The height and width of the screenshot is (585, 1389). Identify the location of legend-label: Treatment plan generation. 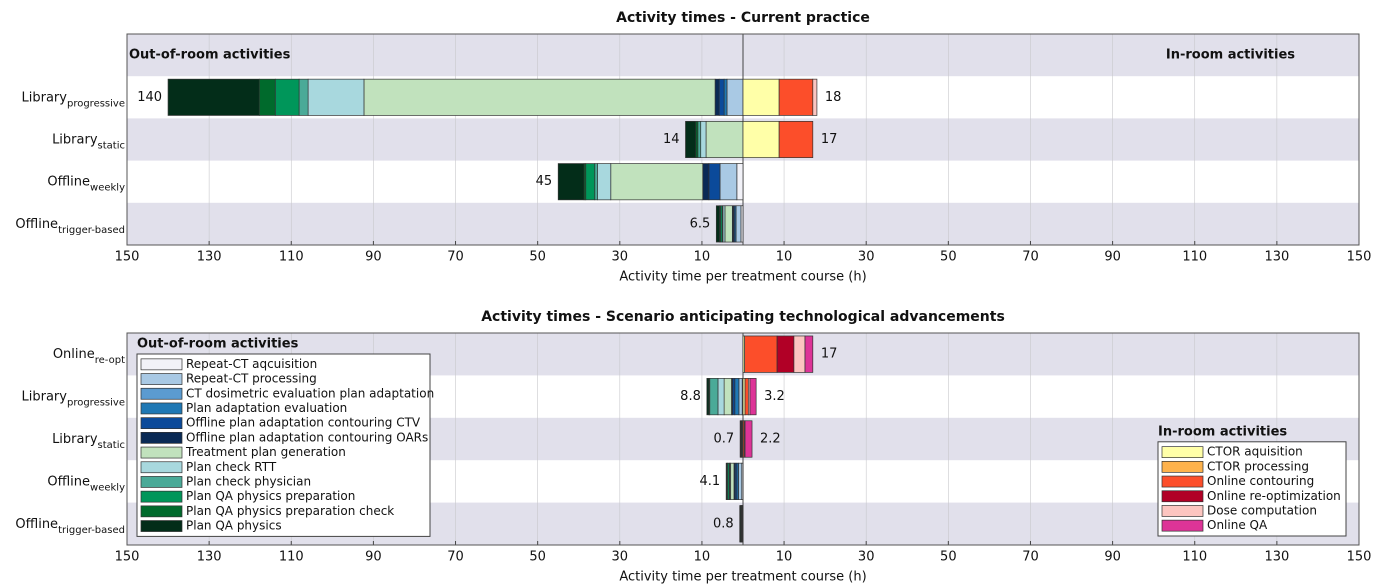
(265, 452).